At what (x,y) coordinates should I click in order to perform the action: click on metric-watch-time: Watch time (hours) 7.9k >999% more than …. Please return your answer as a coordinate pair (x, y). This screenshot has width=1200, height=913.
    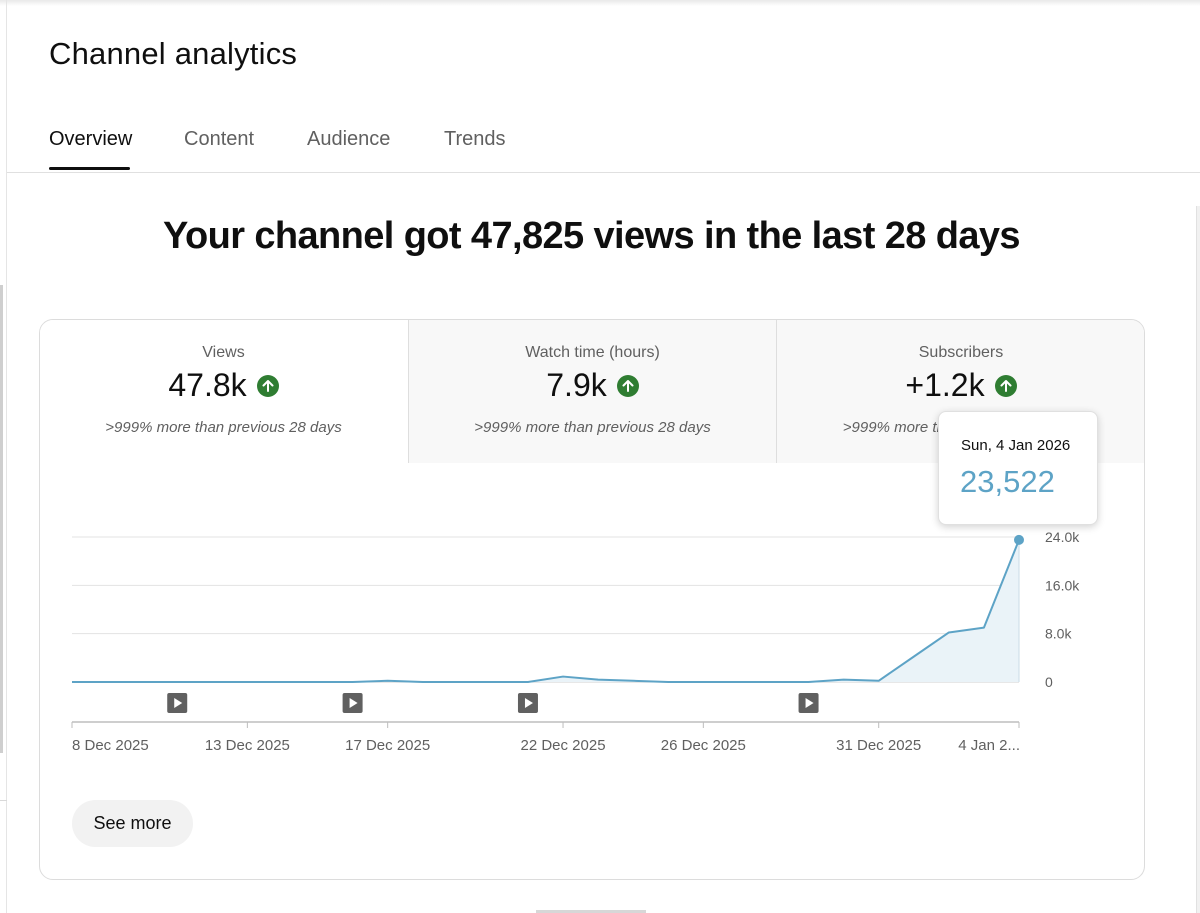
    Looking at the image, I should click on (592, 391).